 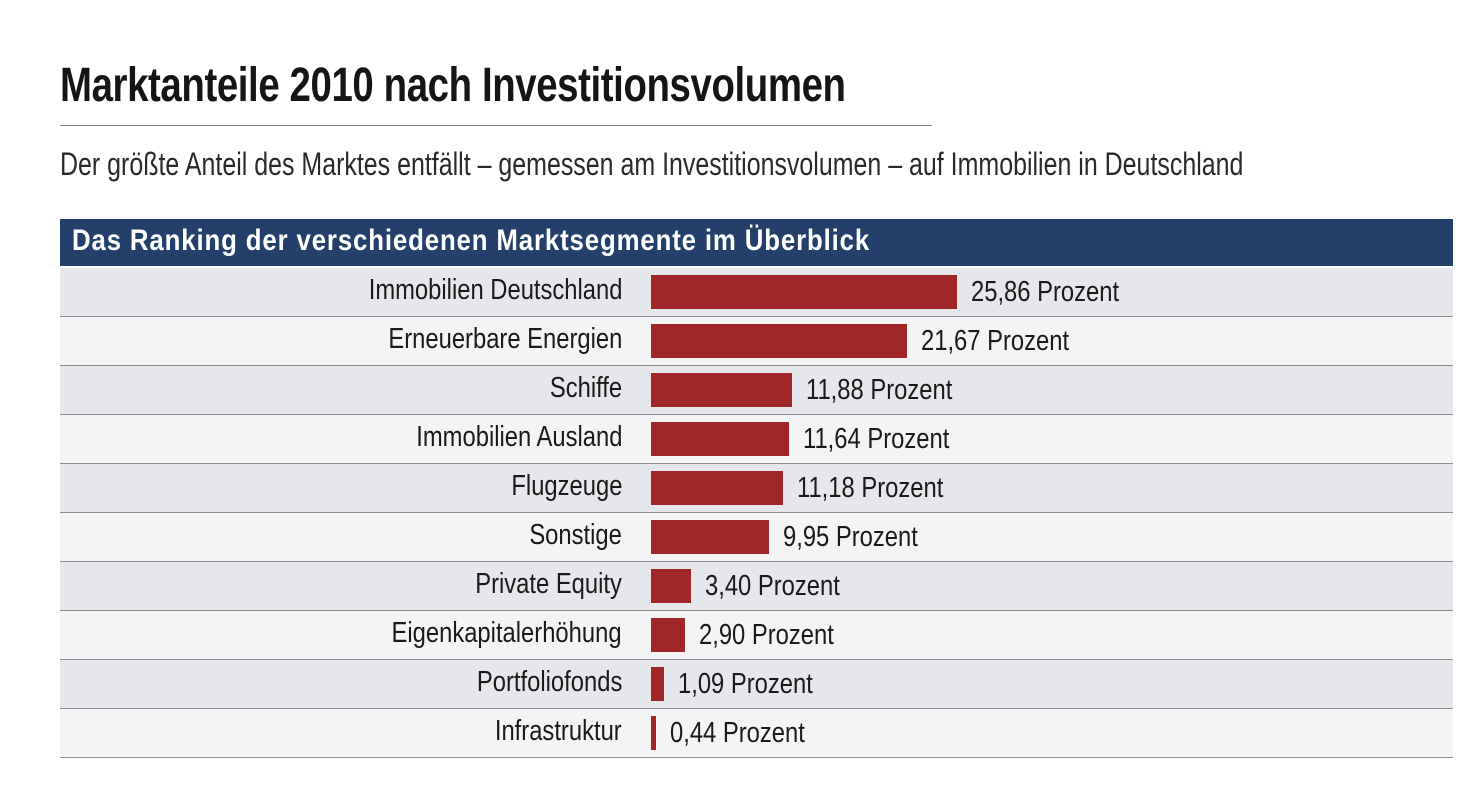 What do you see at coordinates (878, 390) in the screenshot?
I see `value-label: 11,88 Prozent` at bounding box center [878, 390].